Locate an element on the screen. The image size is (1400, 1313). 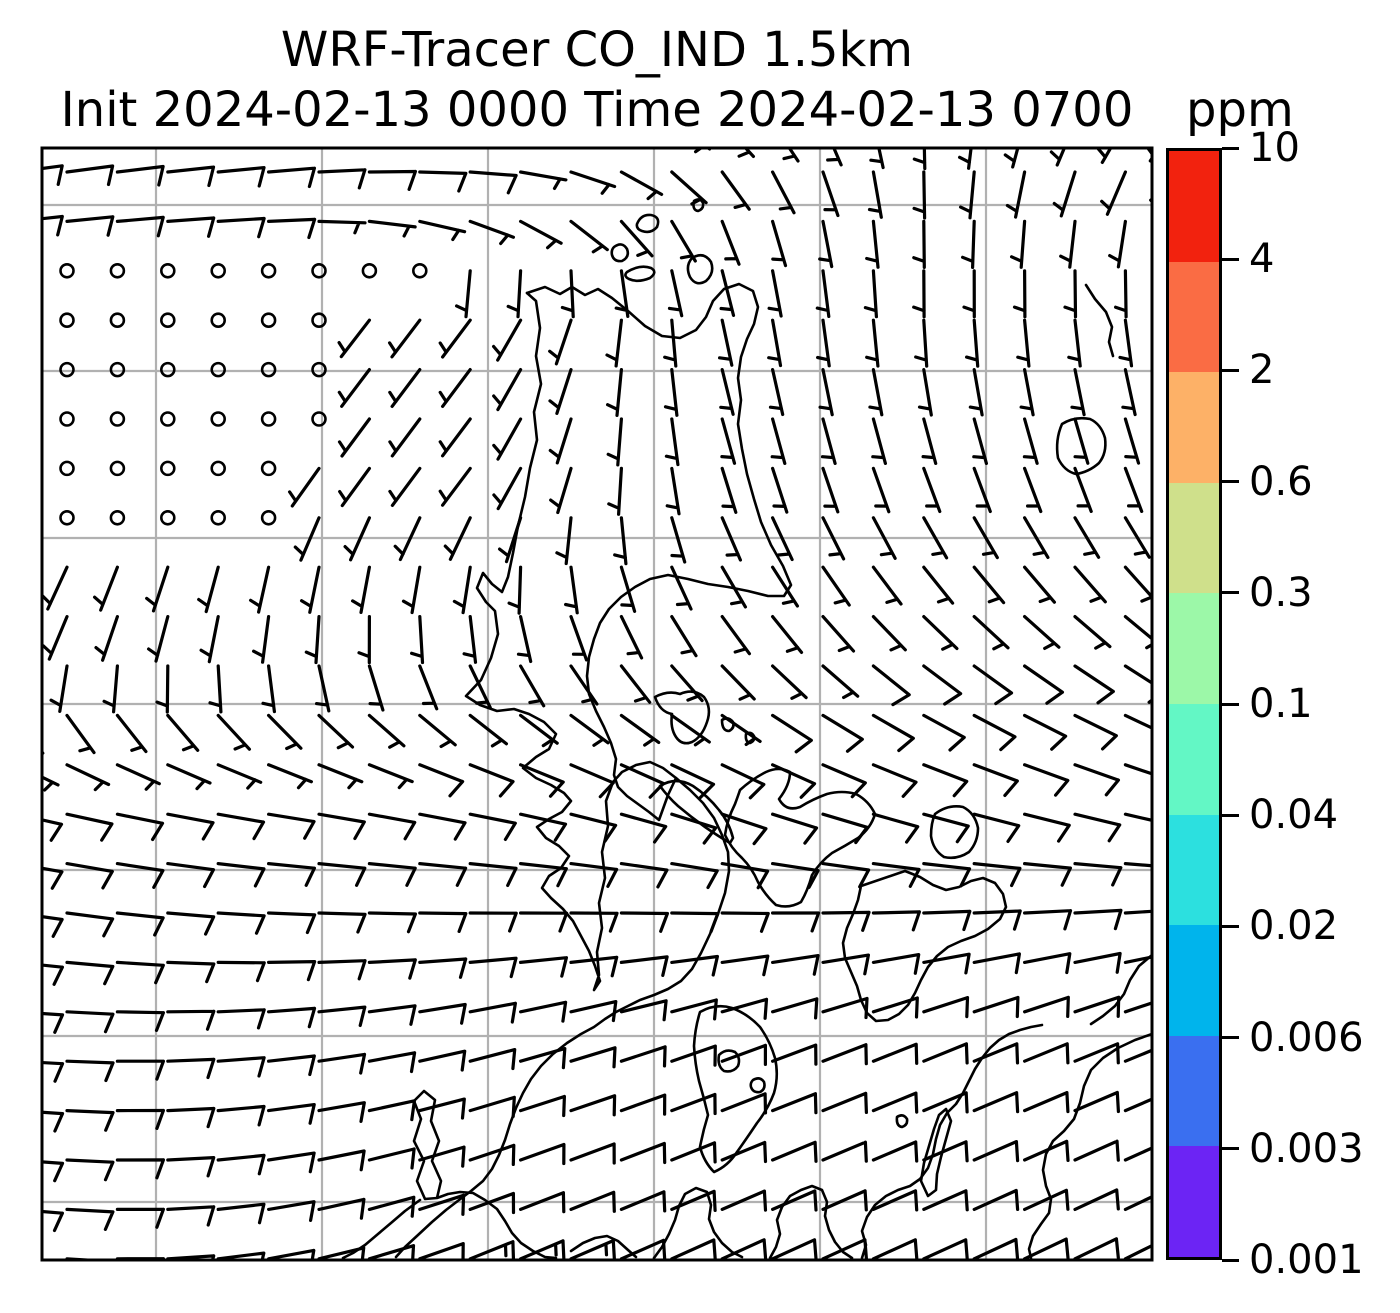
colorbar-tick-label: 0.003 is located at coordinates (1306, 1148).